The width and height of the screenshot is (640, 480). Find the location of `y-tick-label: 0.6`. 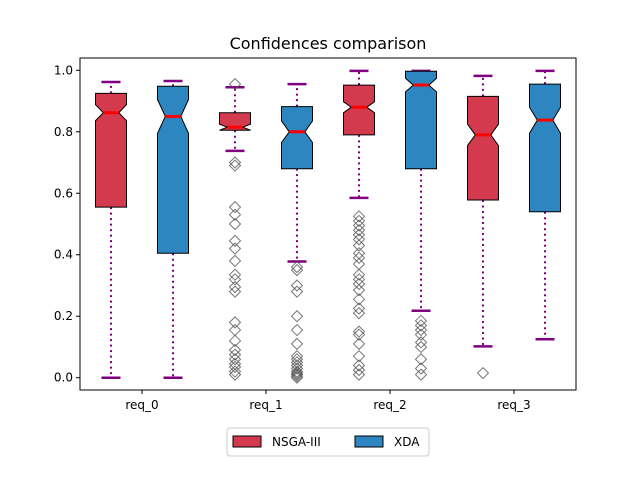

y-tick-label: 0.6 is located at coordinates (63, 193).